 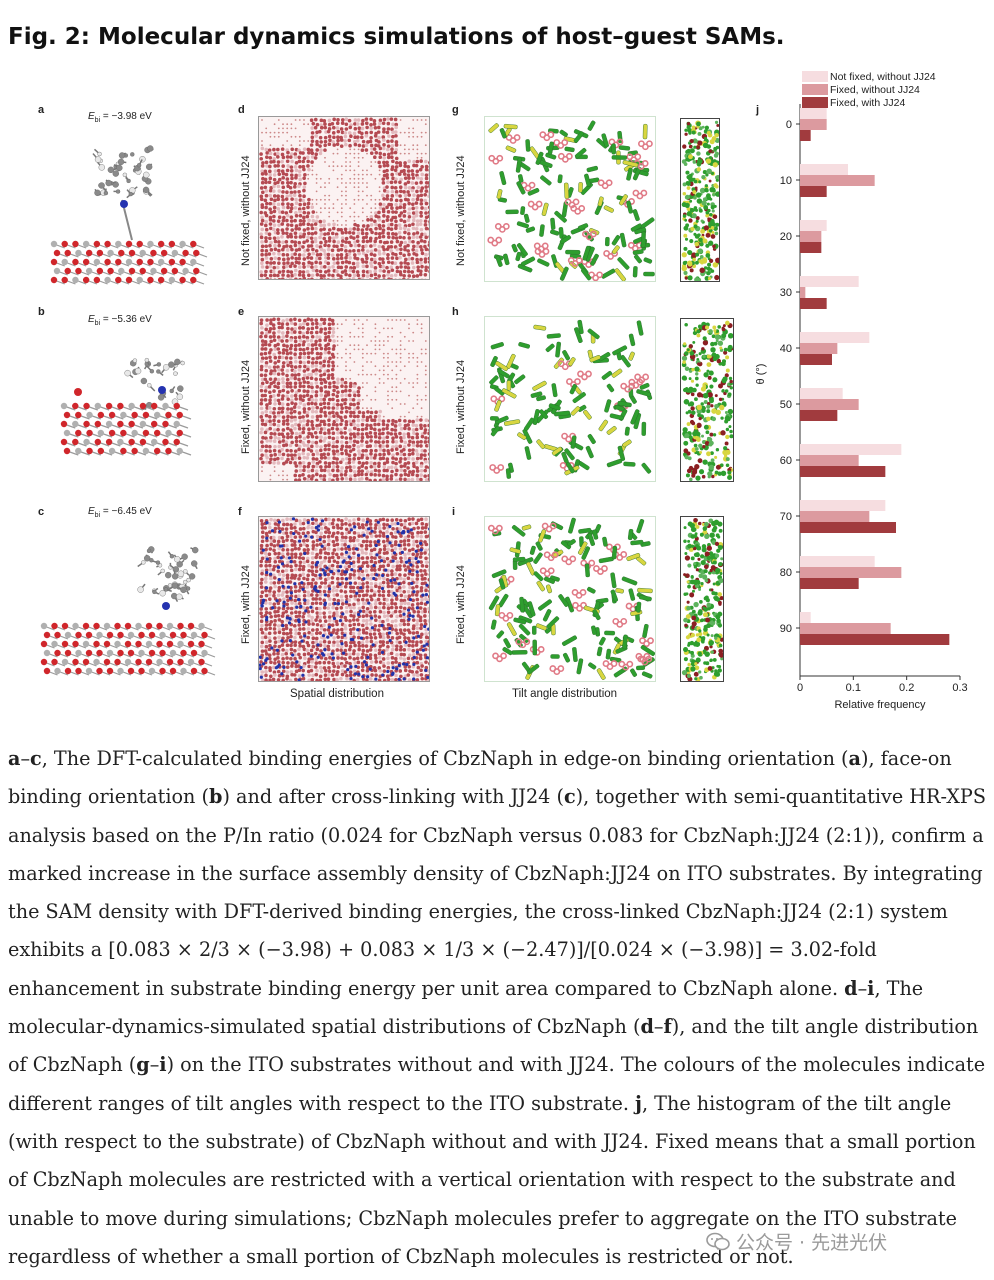 I want to click on row-label-f: Fixed, with JJ24, so click(x=246, y=604).